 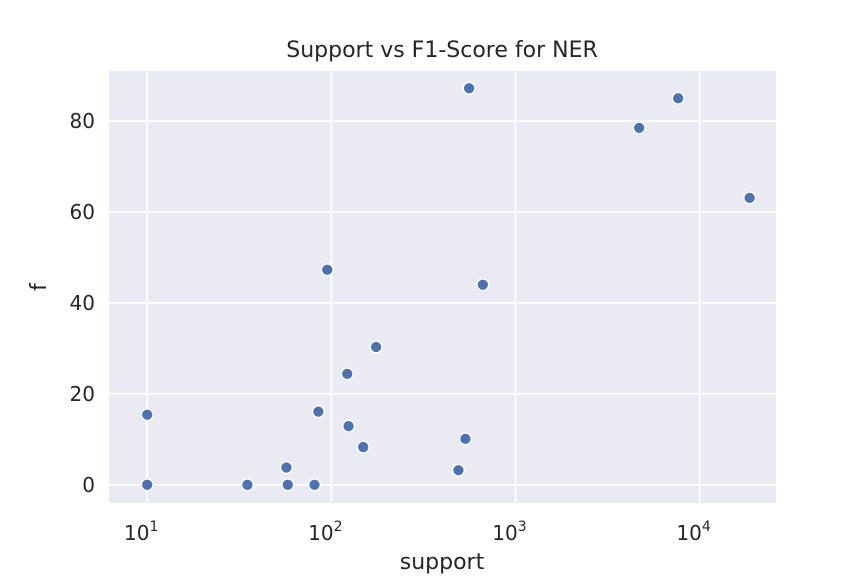 I want to click on y-tick-label: 80, so click(x=82, y=121).